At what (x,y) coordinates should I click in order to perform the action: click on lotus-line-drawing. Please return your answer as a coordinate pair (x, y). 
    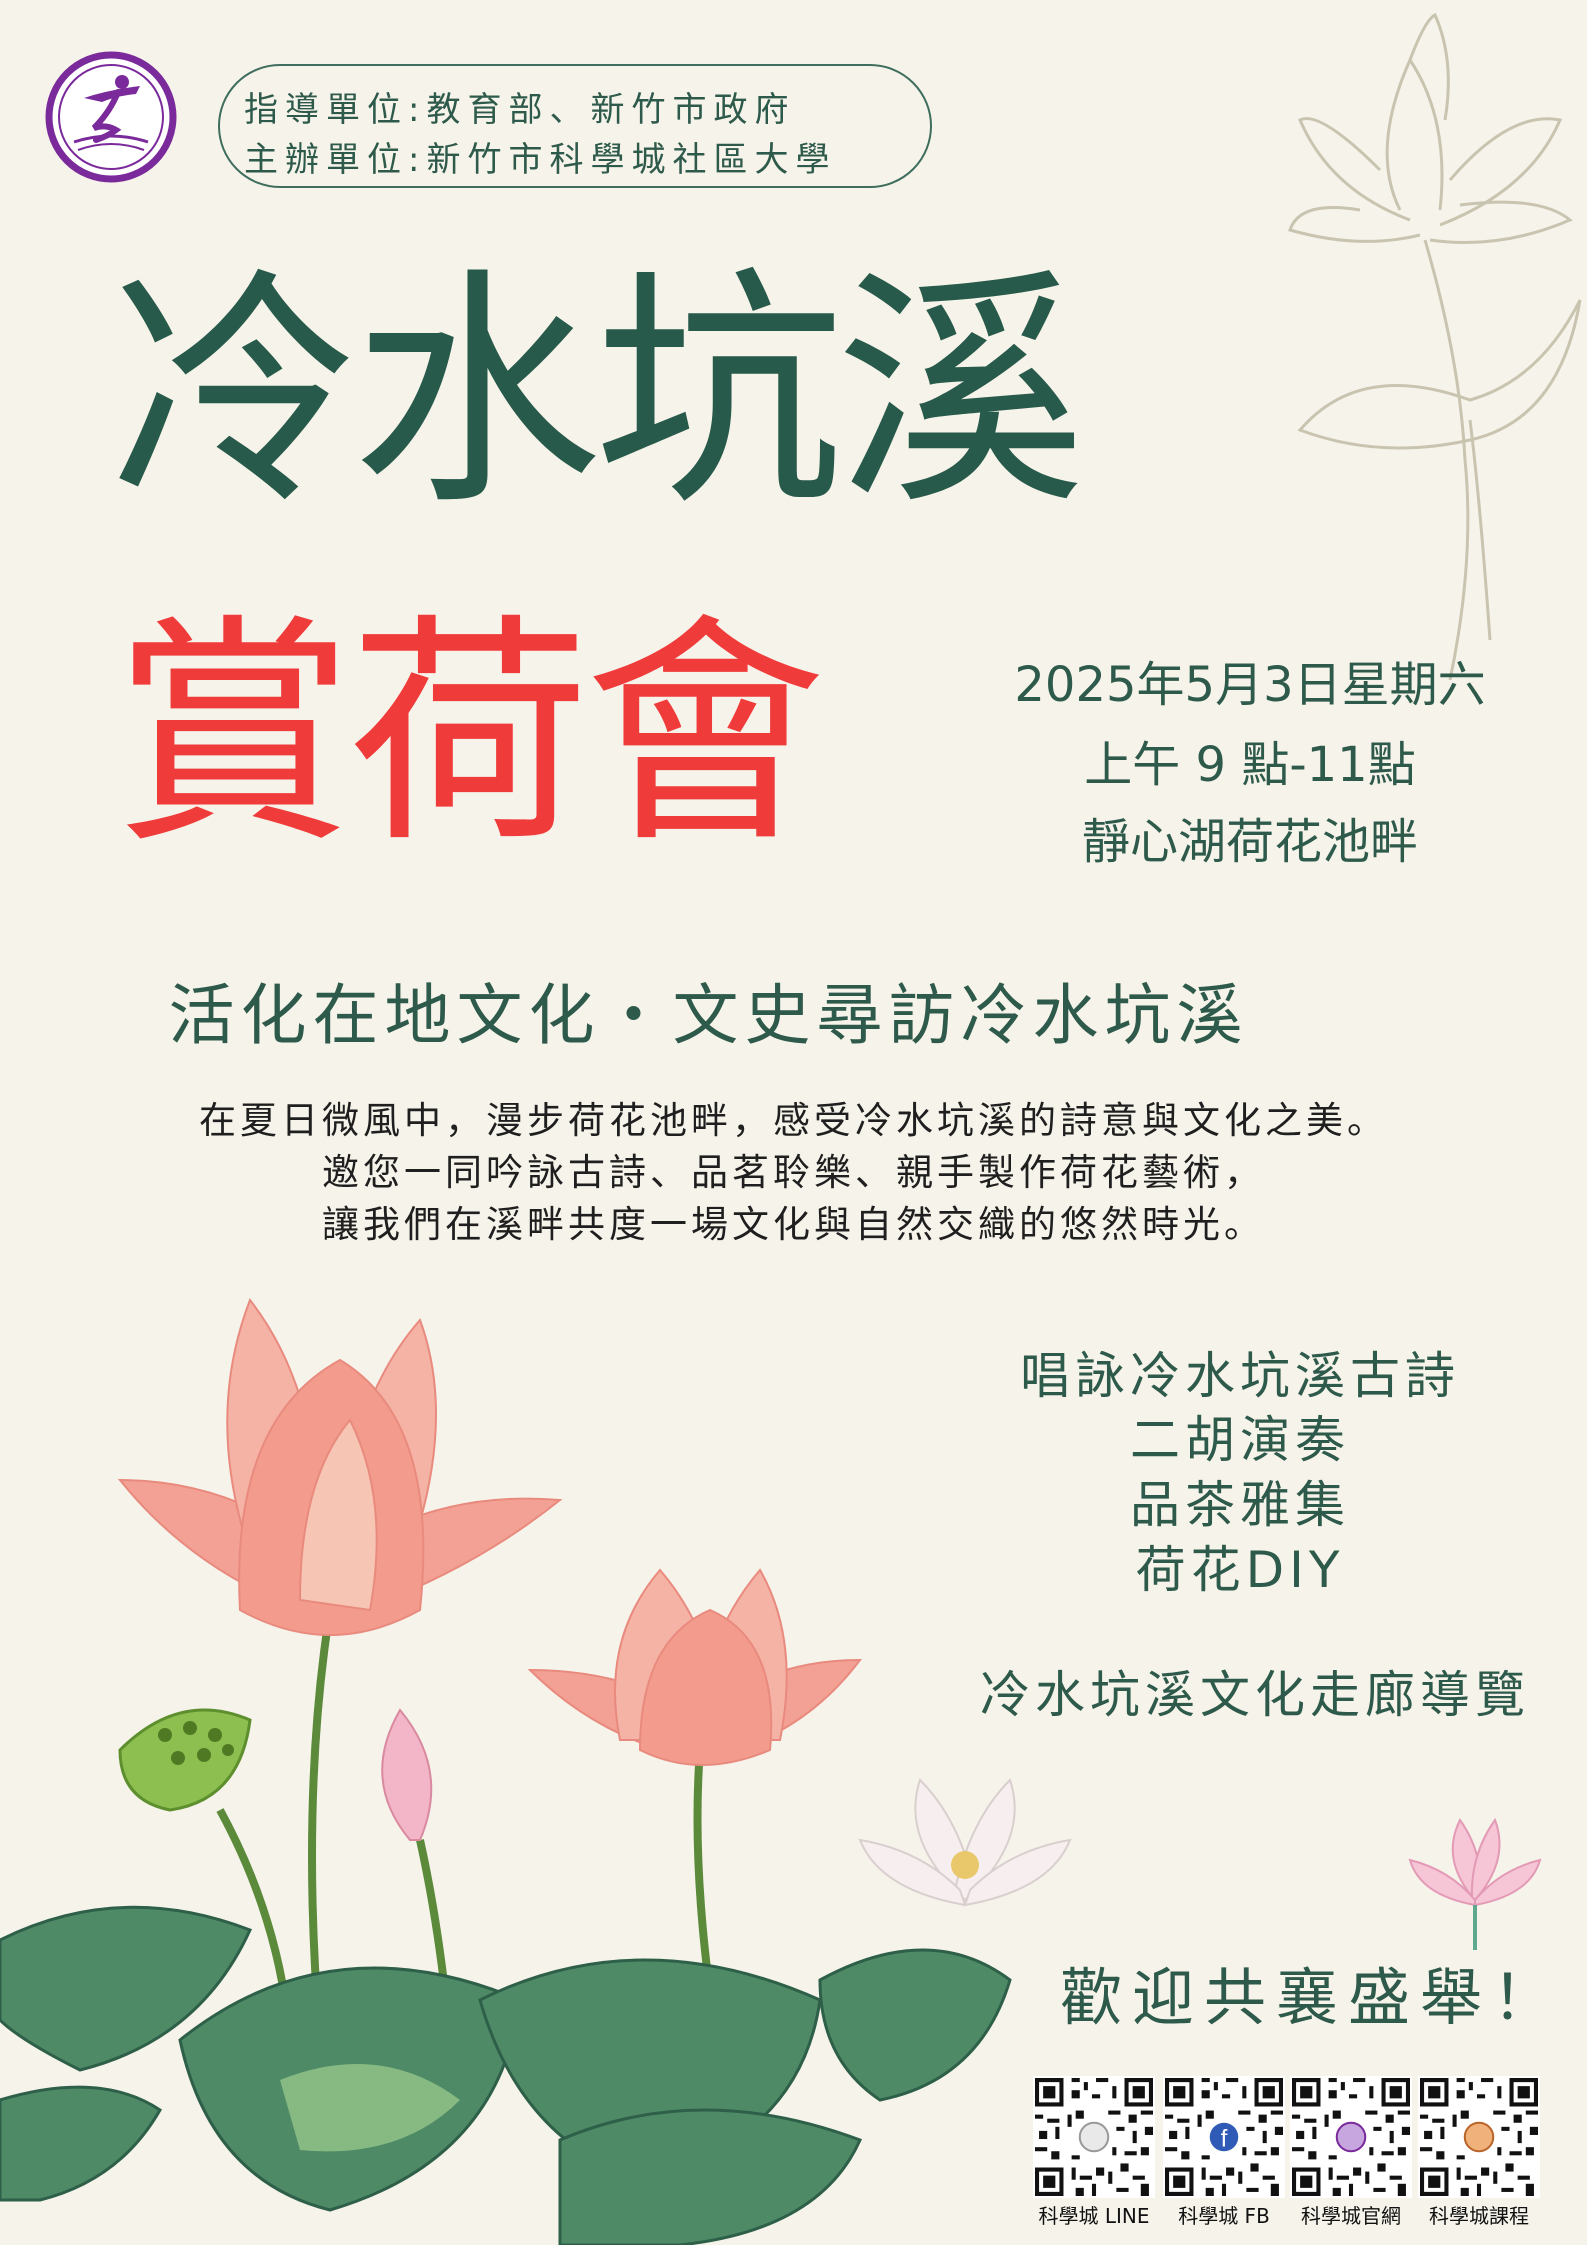
    Looking at the image, I should click on (1435, 346).